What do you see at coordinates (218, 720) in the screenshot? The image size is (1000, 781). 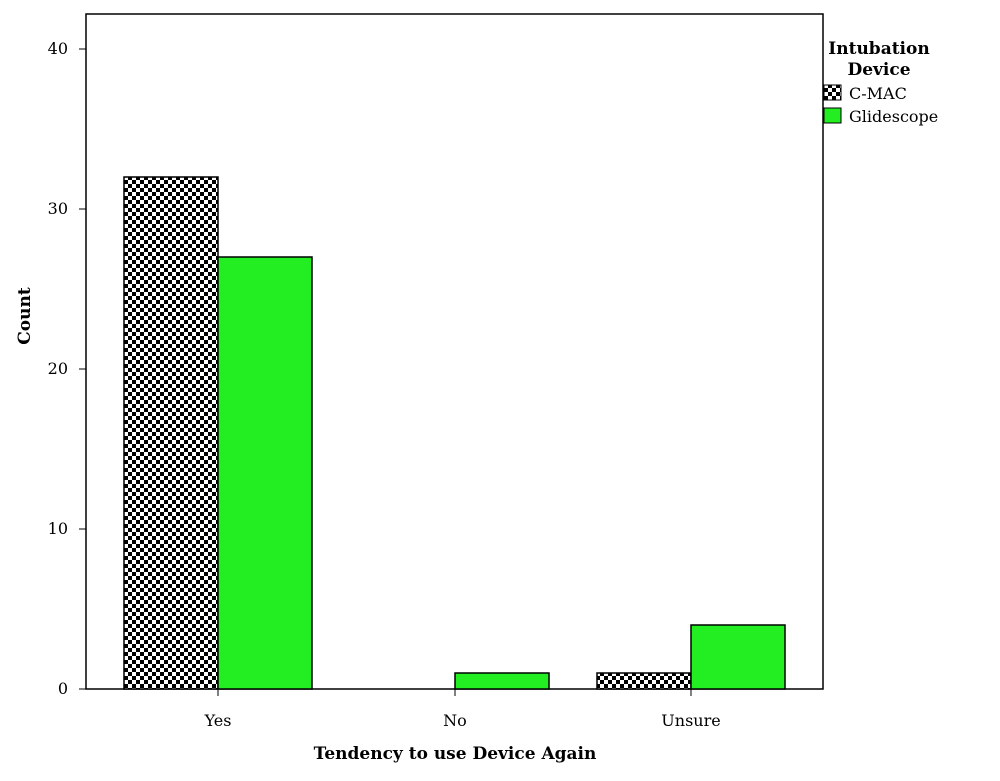 I see `x-tick-label-yes: Yes` at bounding box center [218, 720].